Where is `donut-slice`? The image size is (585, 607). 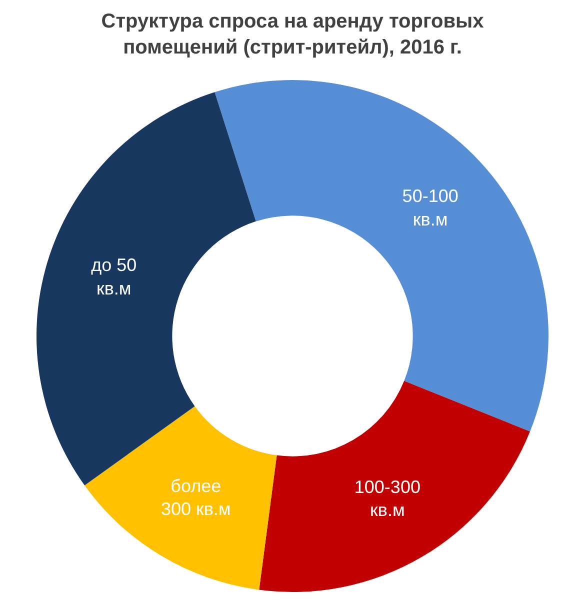 donut-slice is located at coordinates (180, 498).